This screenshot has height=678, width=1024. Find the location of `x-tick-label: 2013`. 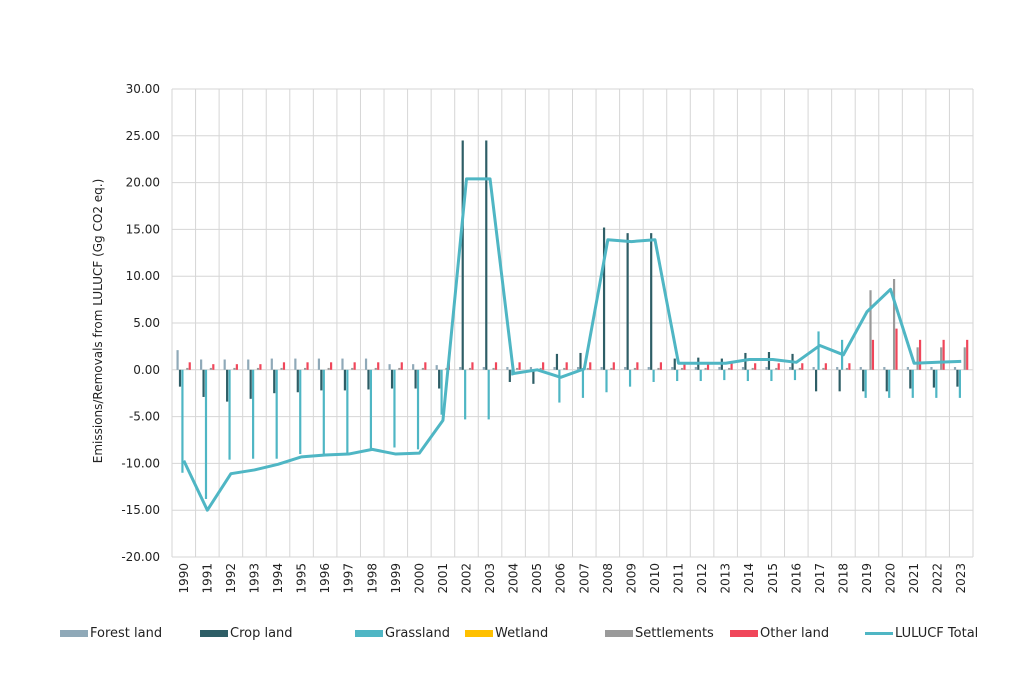

x-tick-label: 2013 is located at coordinates (726, 578).